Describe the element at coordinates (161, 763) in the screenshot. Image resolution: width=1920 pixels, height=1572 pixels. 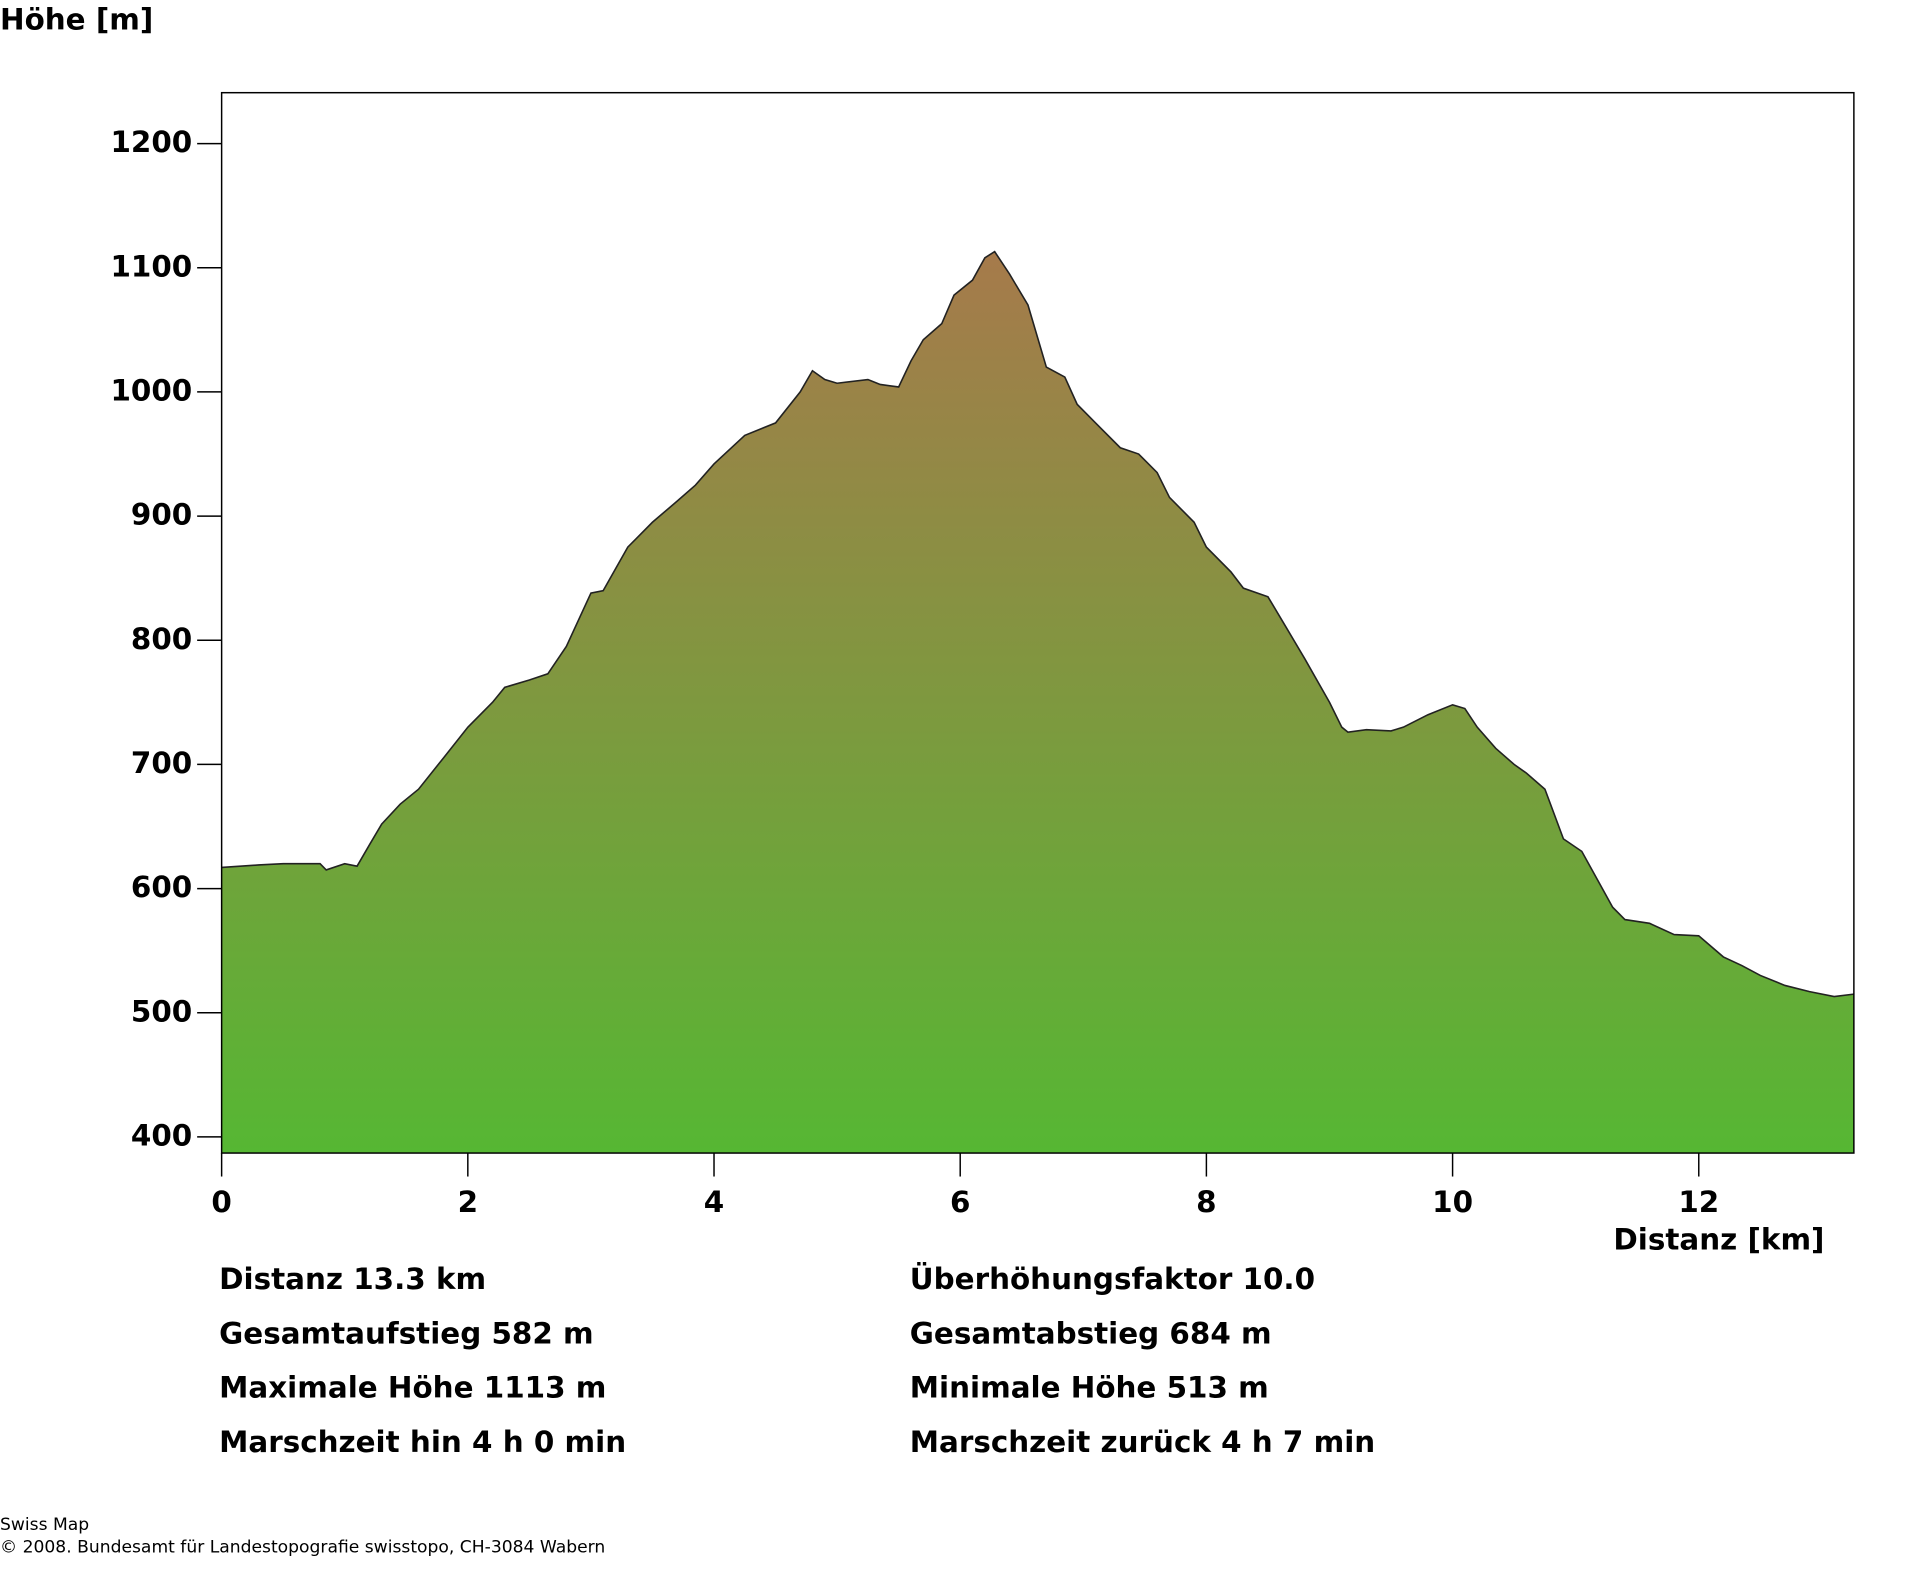
I see `y-tick-label: 700` at that location.